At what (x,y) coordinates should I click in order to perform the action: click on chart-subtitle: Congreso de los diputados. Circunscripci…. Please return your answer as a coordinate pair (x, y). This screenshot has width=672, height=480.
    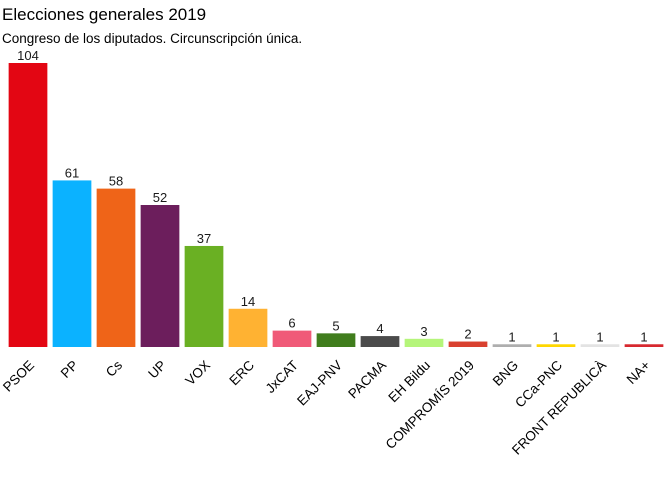
    Looking at the image, I should click on (152, 38).